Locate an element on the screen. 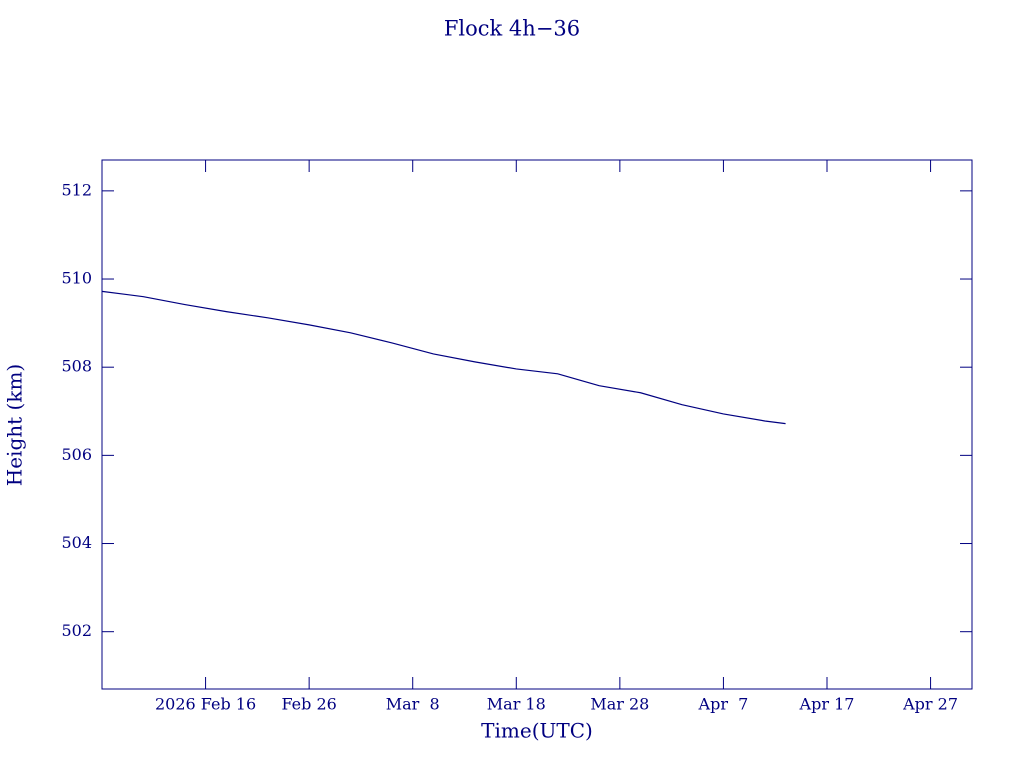 The height and width of the screenshot is (768, 1024). y-axis-label: Height (km) is located at coordinates (15, 425).